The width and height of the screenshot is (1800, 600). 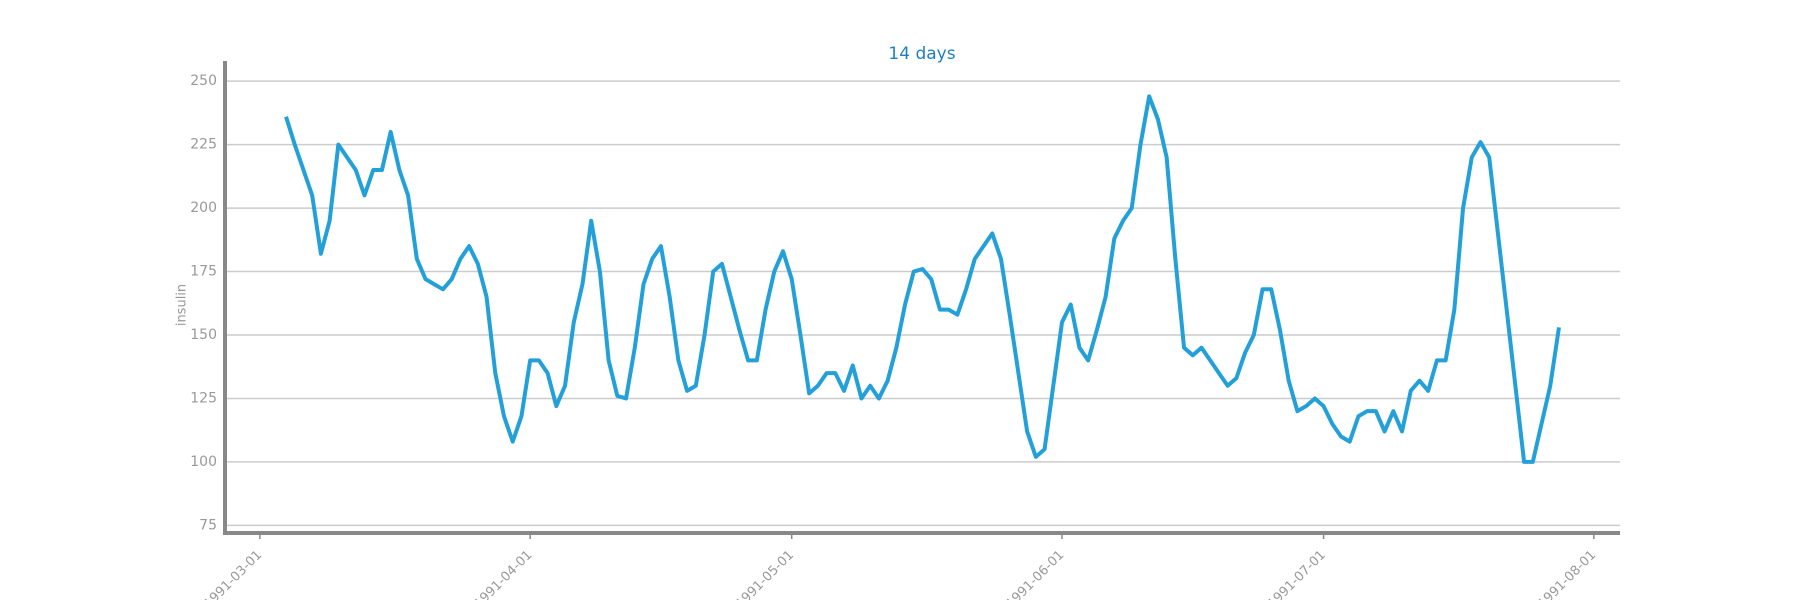 I want to click on x-tick-label: 1991-06-01, so click(x=1035, y=574).